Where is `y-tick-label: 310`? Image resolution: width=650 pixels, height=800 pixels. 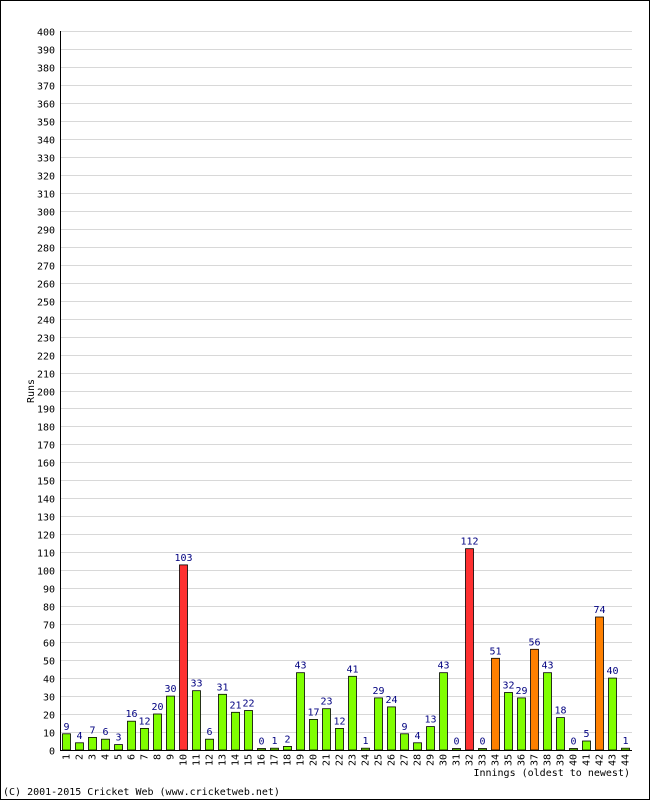
y-tick-label: 310 is located at coordinates (46, 195).